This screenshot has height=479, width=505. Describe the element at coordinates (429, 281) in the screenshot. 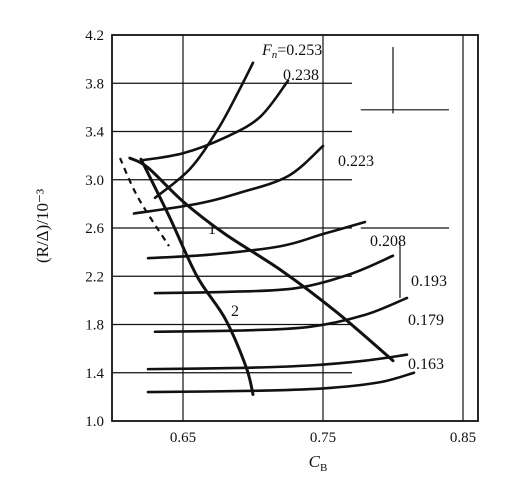

I see `curve-label: 0.193` at that location.